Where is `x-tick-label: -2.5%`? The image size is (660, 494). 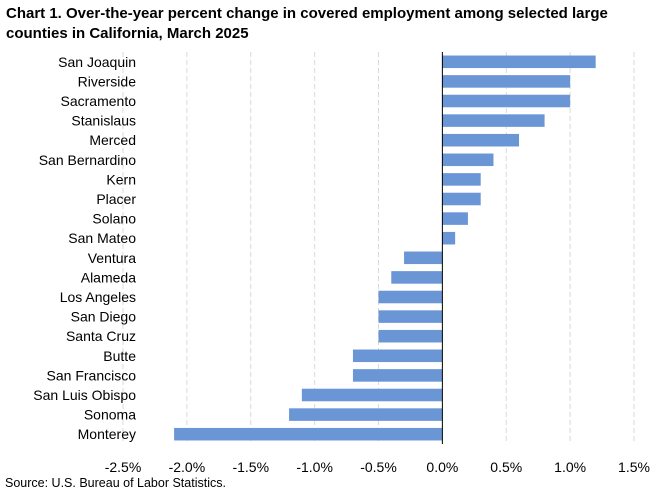 x-tick-label: -2.5% is located at coordinates (123, 467).